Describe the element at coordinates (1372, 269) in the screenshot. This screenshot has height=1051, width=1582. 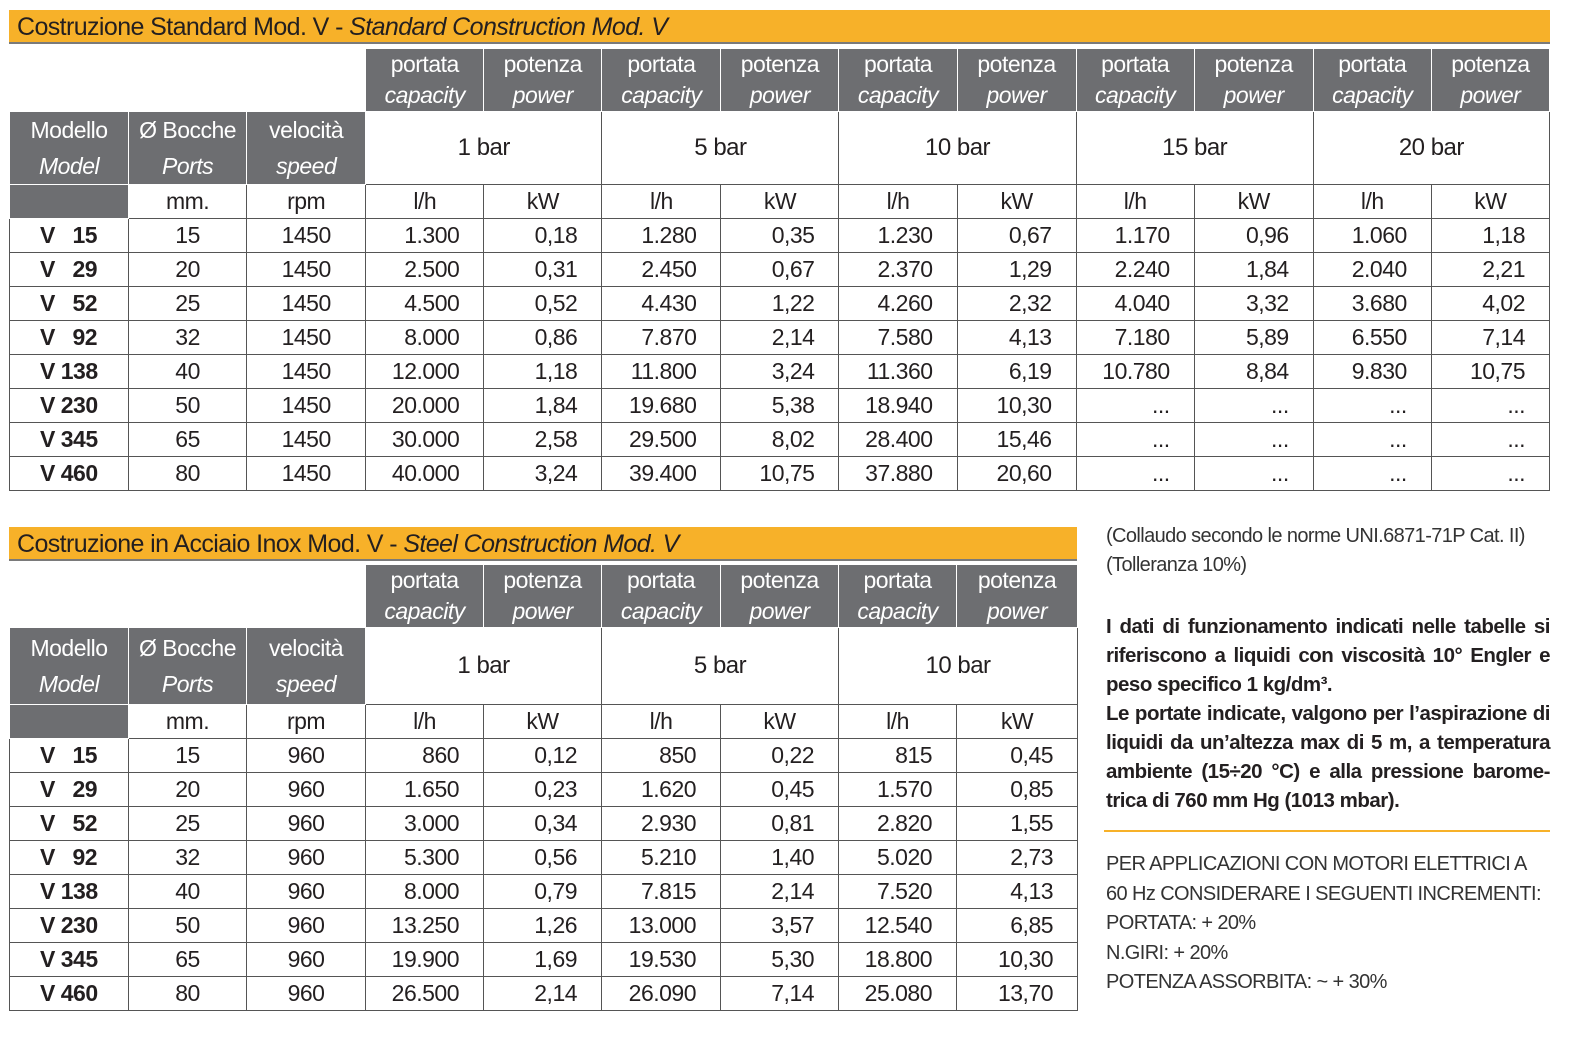
I see `capacity-cell: 2.040` at that location.